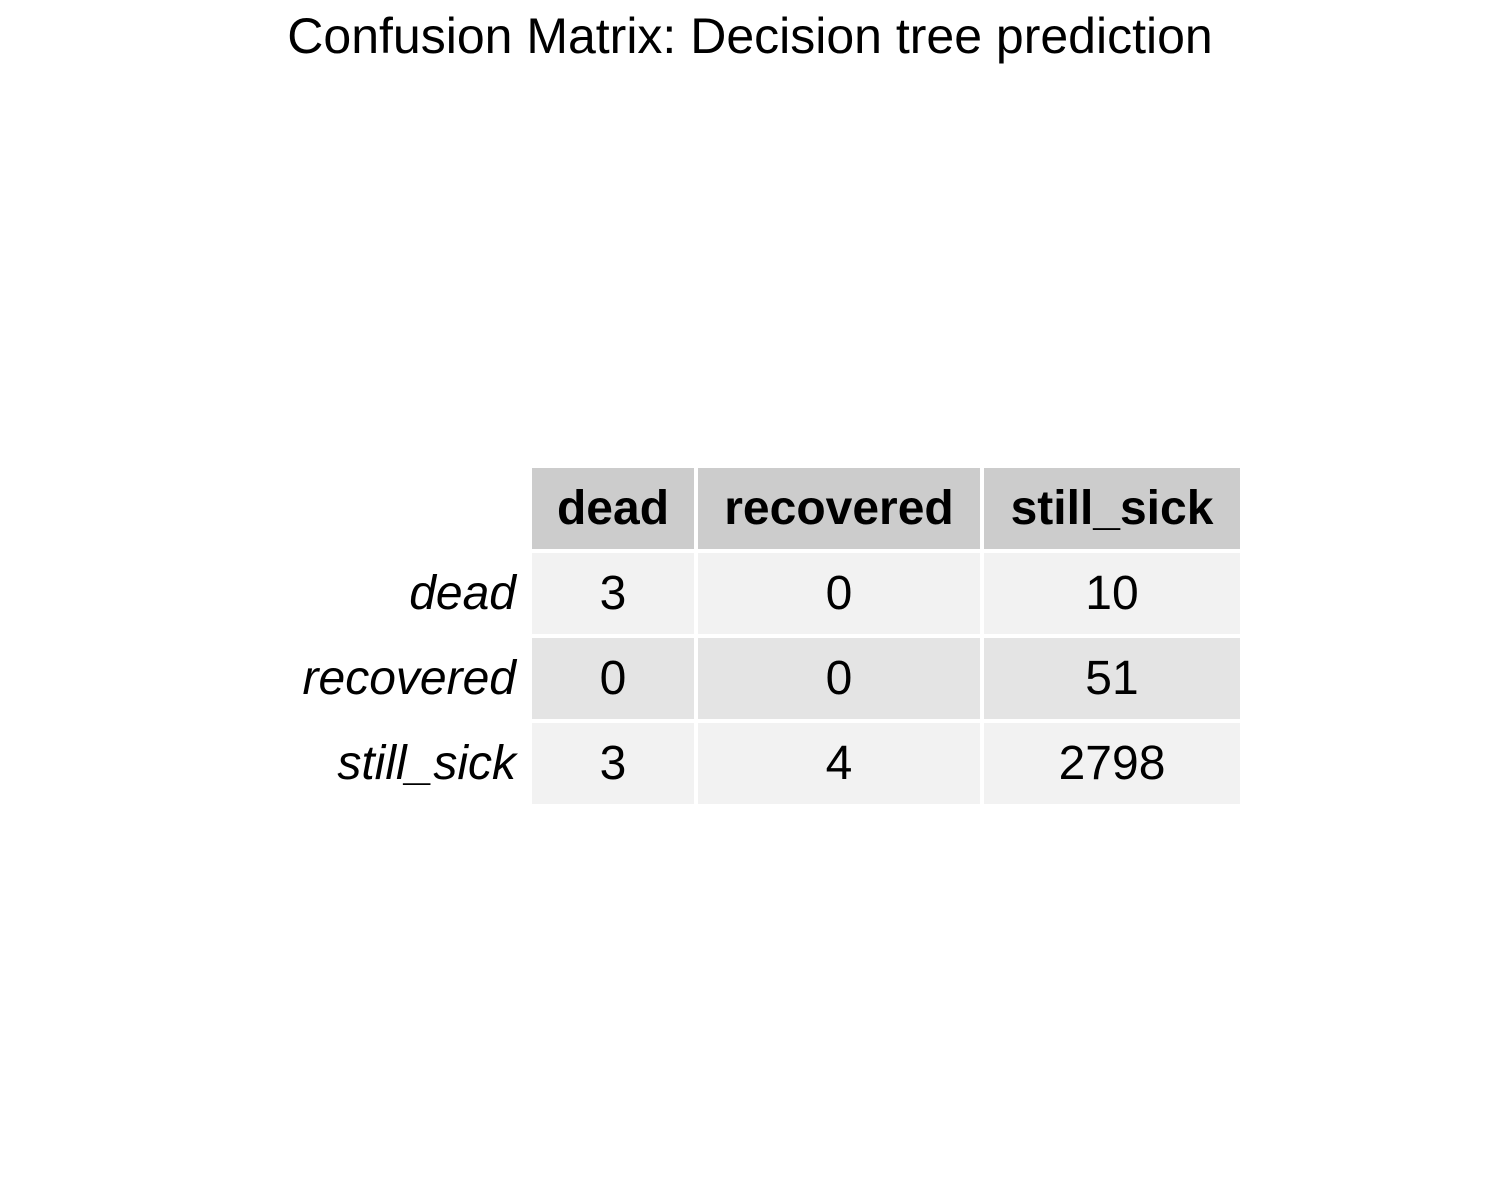 The width and height of the screenshot is (1500, 1200). What do you see at coordinates (395, 508) in the screenshot?
I see `table-corner` at bounding box center [395, 508].